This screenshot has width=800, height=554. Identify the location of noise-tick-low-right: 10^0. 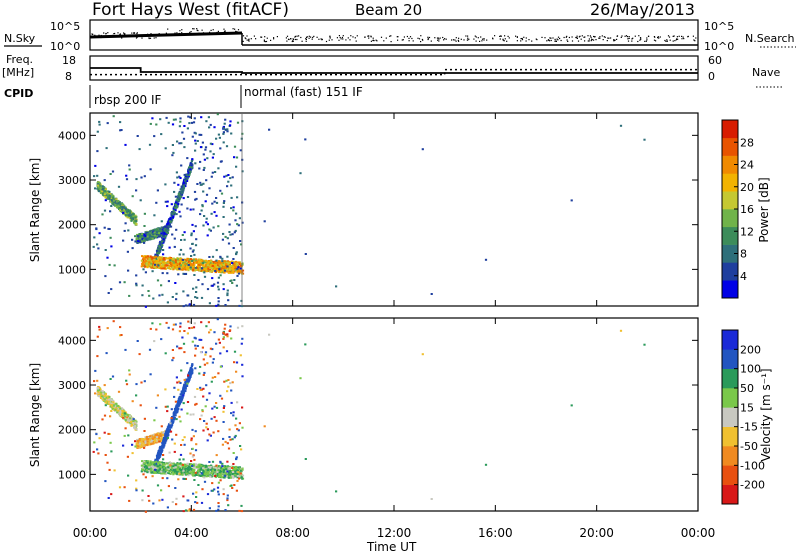
(719, 46).